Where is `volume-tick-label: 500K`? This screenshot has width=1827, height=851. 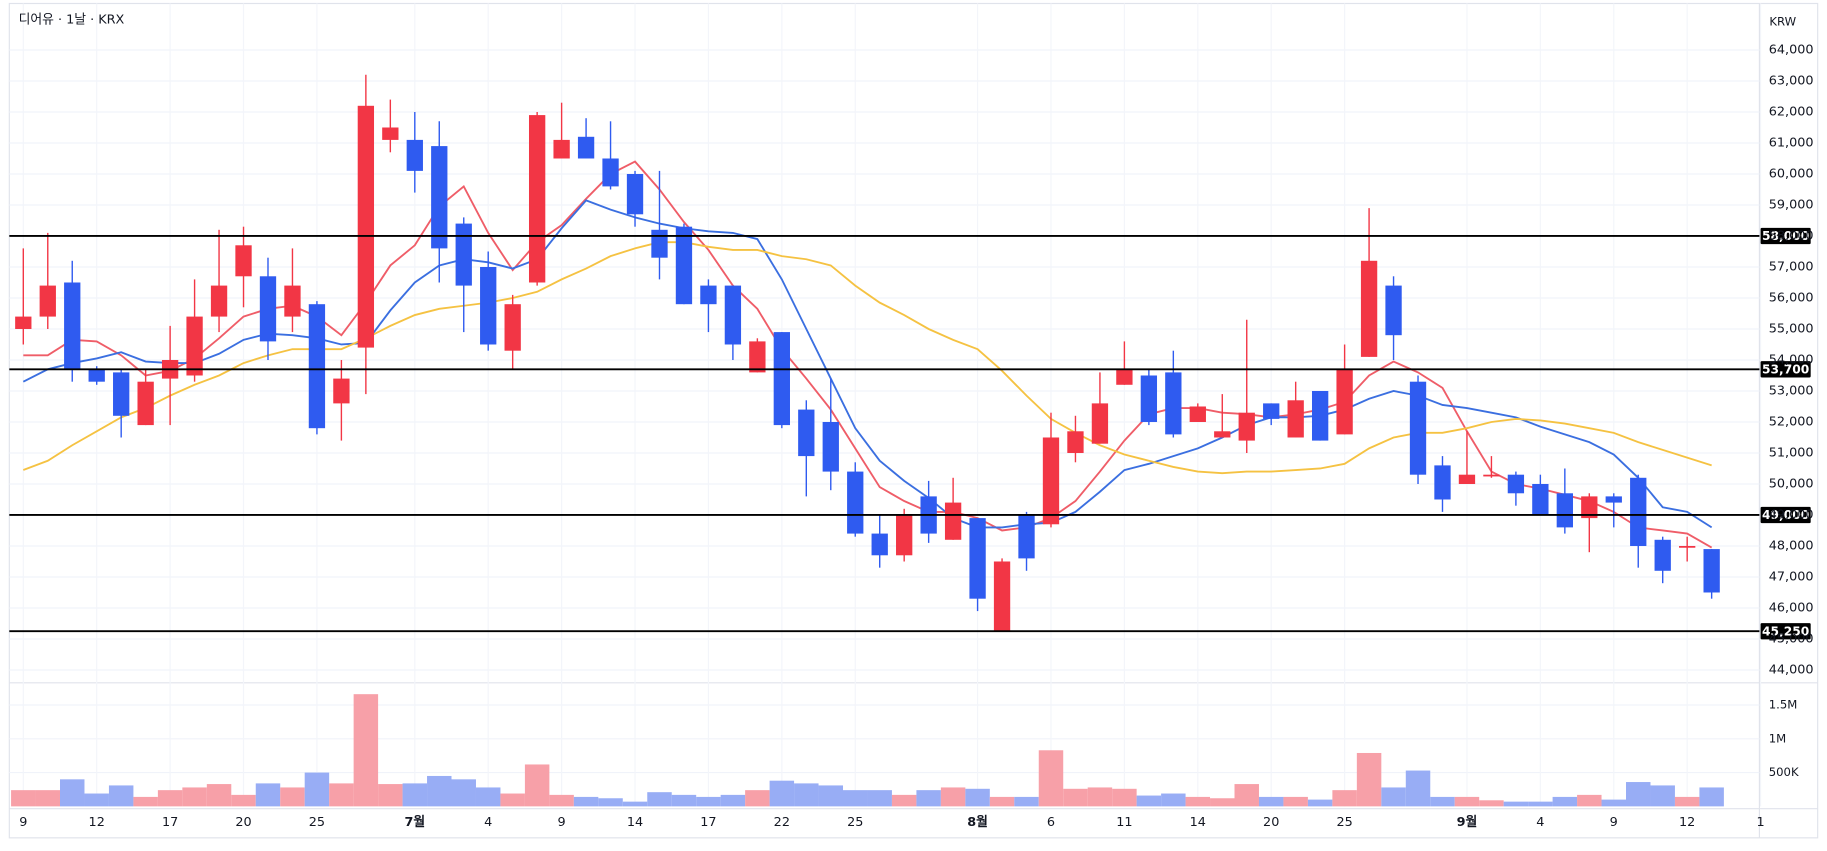 volume-tick-label: 500K is located at coordinates (1784, 772).